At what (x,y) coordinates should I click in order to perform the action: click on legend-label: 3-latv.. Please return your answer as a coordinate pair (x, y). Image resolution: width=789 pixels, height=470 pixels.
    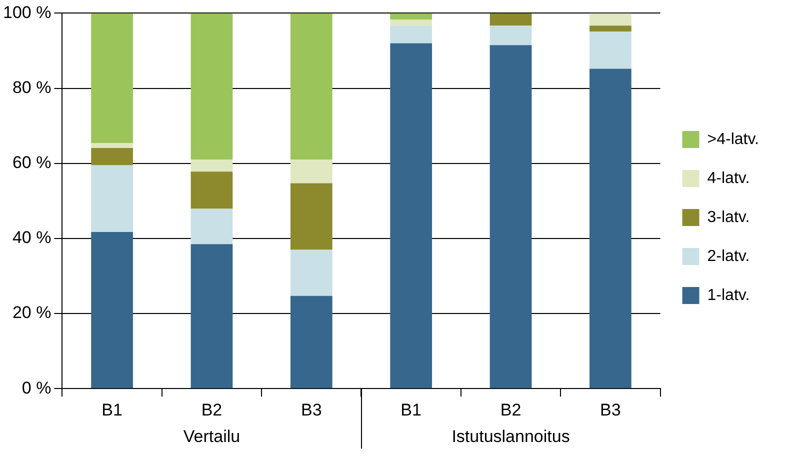
    Looking at the image, I should click on (728, 217).